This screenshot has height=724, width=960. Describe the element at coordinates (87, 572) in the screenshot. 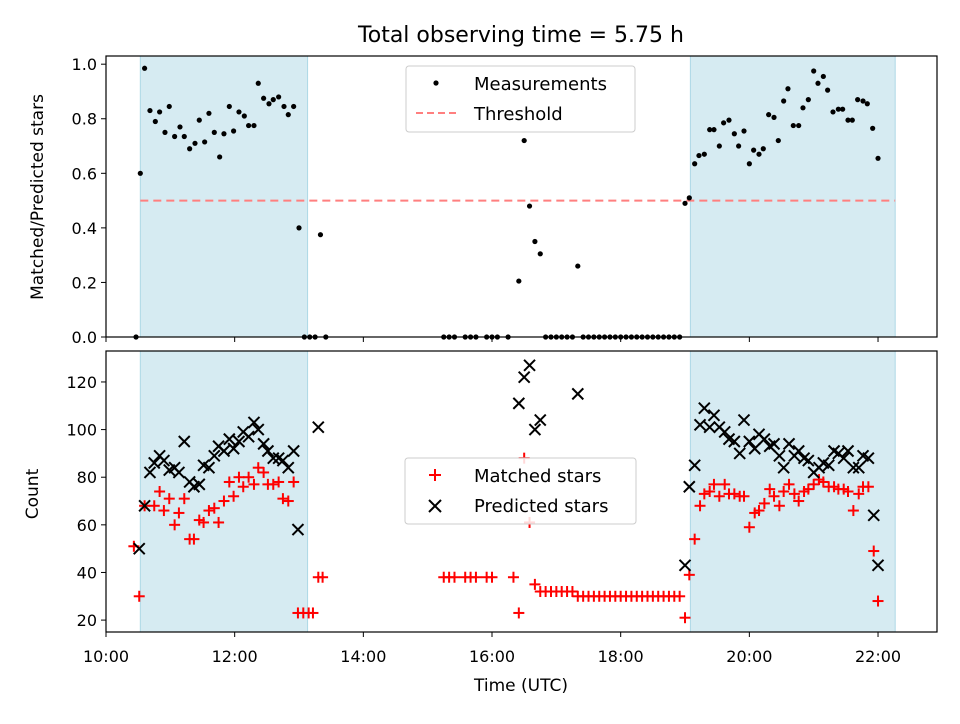

I see `bottom-y-tick-label: 40` at that location.